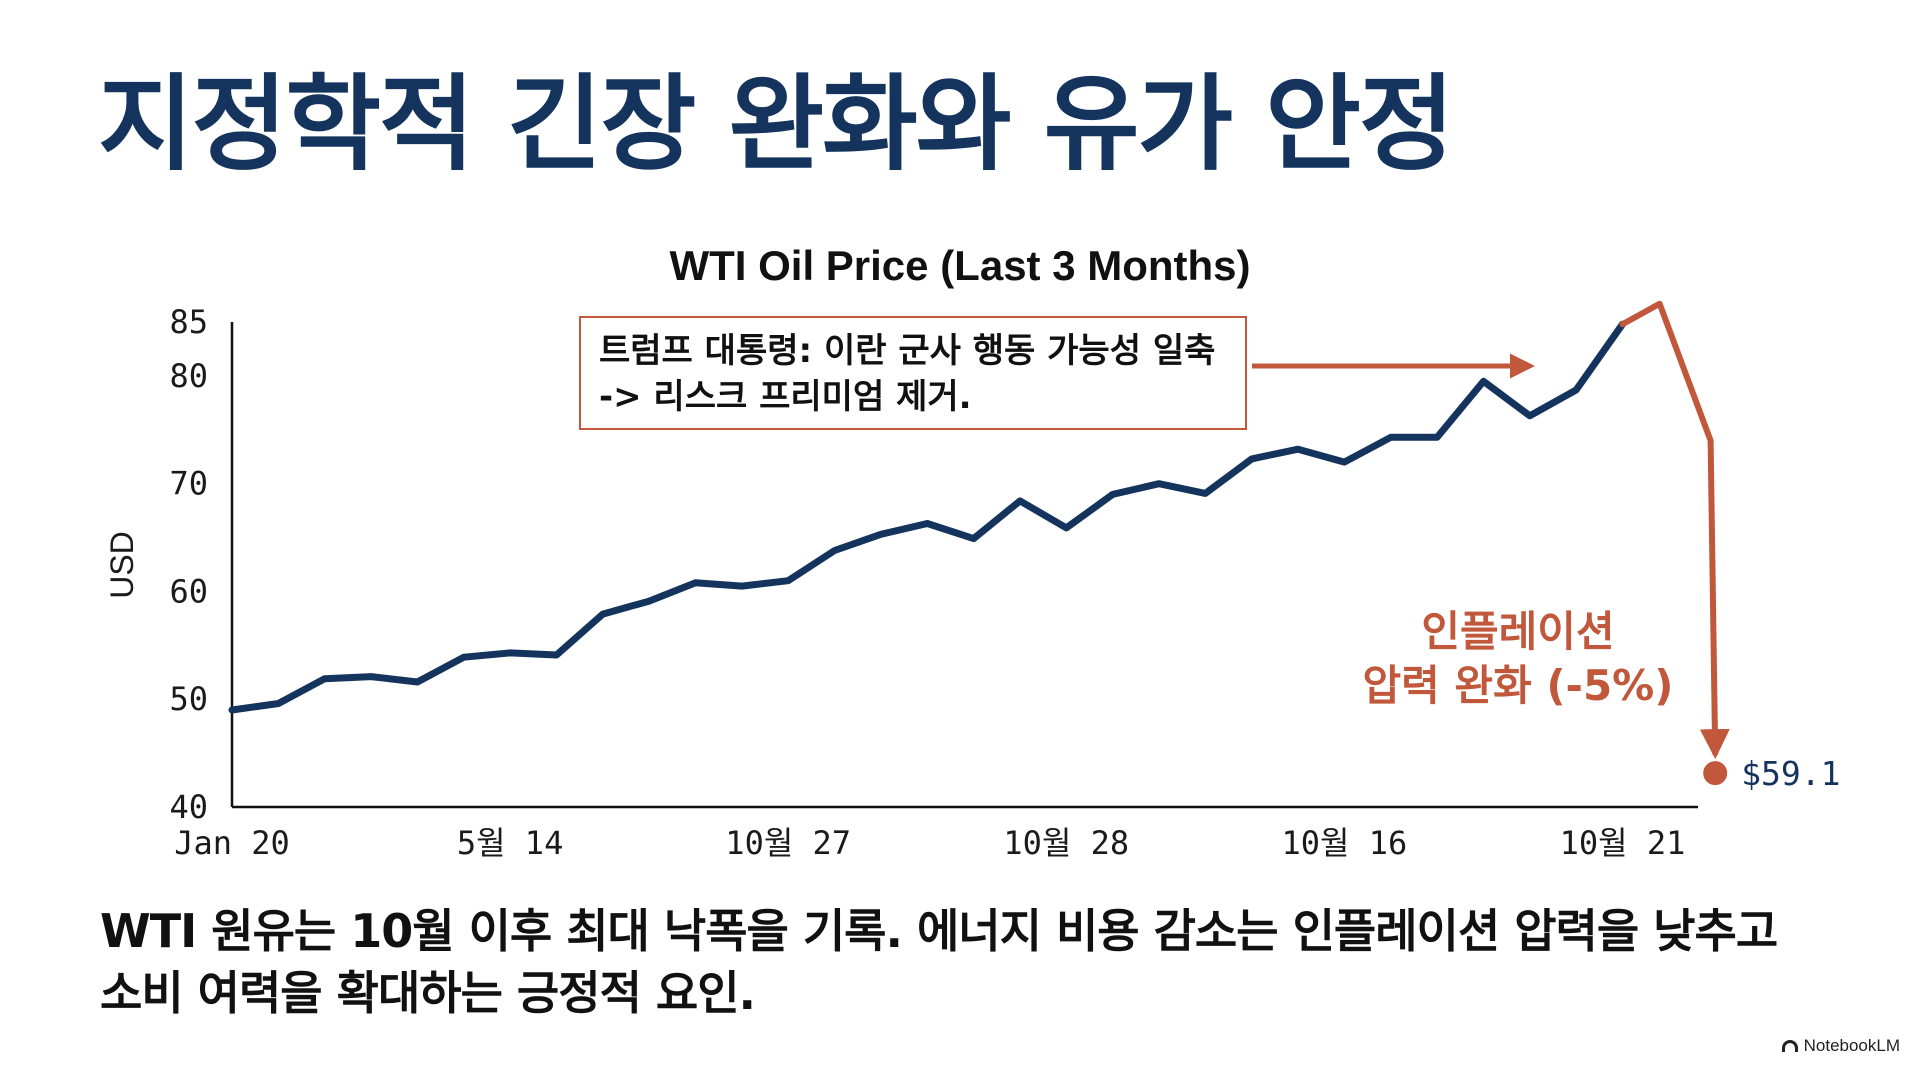 This screenshot has height=1072, width=1920. I want to click on y-axis-label: USD, so click(122, 565).